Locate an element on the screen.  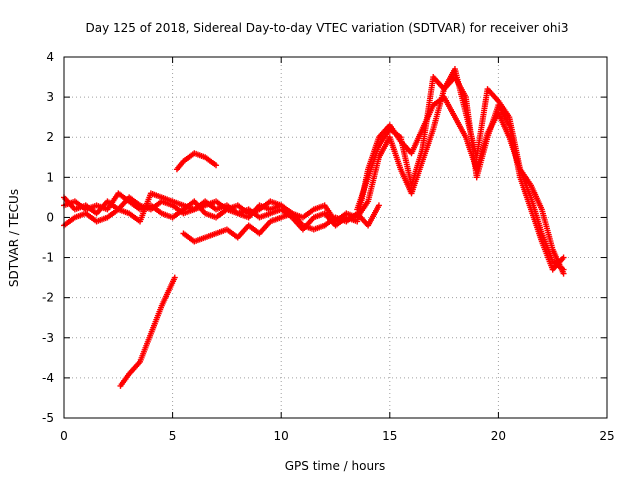
x-tick-label: 0 is located at coordinates (64, 436).